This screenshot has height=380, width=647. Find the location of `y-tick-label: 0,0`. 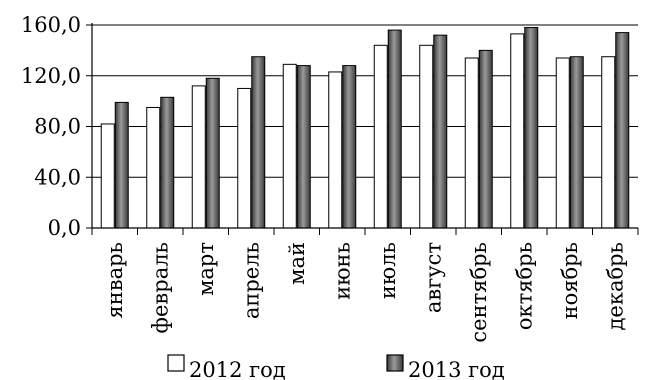

y-tick-label: 0,0 is located at coordinates (64, 228).